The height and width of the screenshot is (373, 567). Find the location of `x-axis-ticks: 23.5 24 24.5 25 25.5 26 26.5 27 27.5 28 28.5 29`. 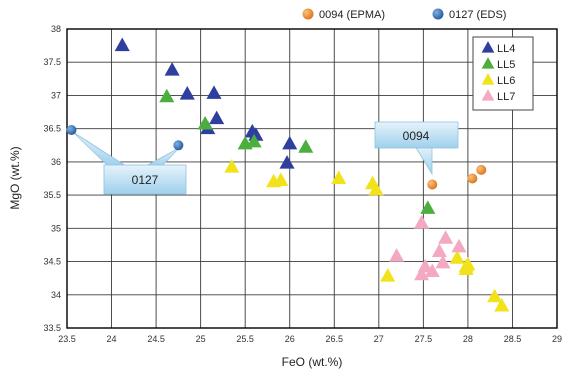

x-axis-ticks: 23.5 24 24.5 25 25.5 26 26.5 27 27.5 28 28.5 29 is located at coordinates (310, 339).